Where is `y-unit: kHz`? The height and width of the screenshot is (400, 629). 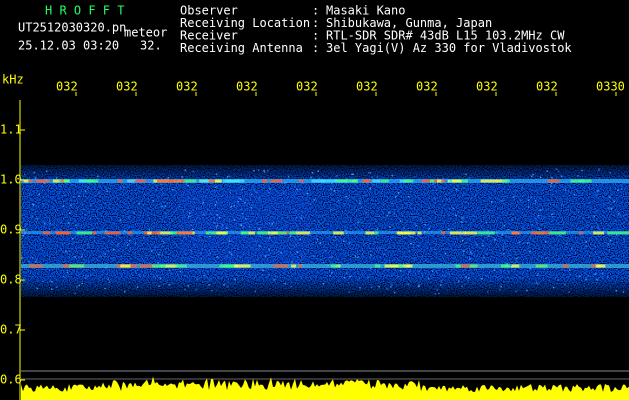 y-unit: kHz is located at coordinates (13, 80).